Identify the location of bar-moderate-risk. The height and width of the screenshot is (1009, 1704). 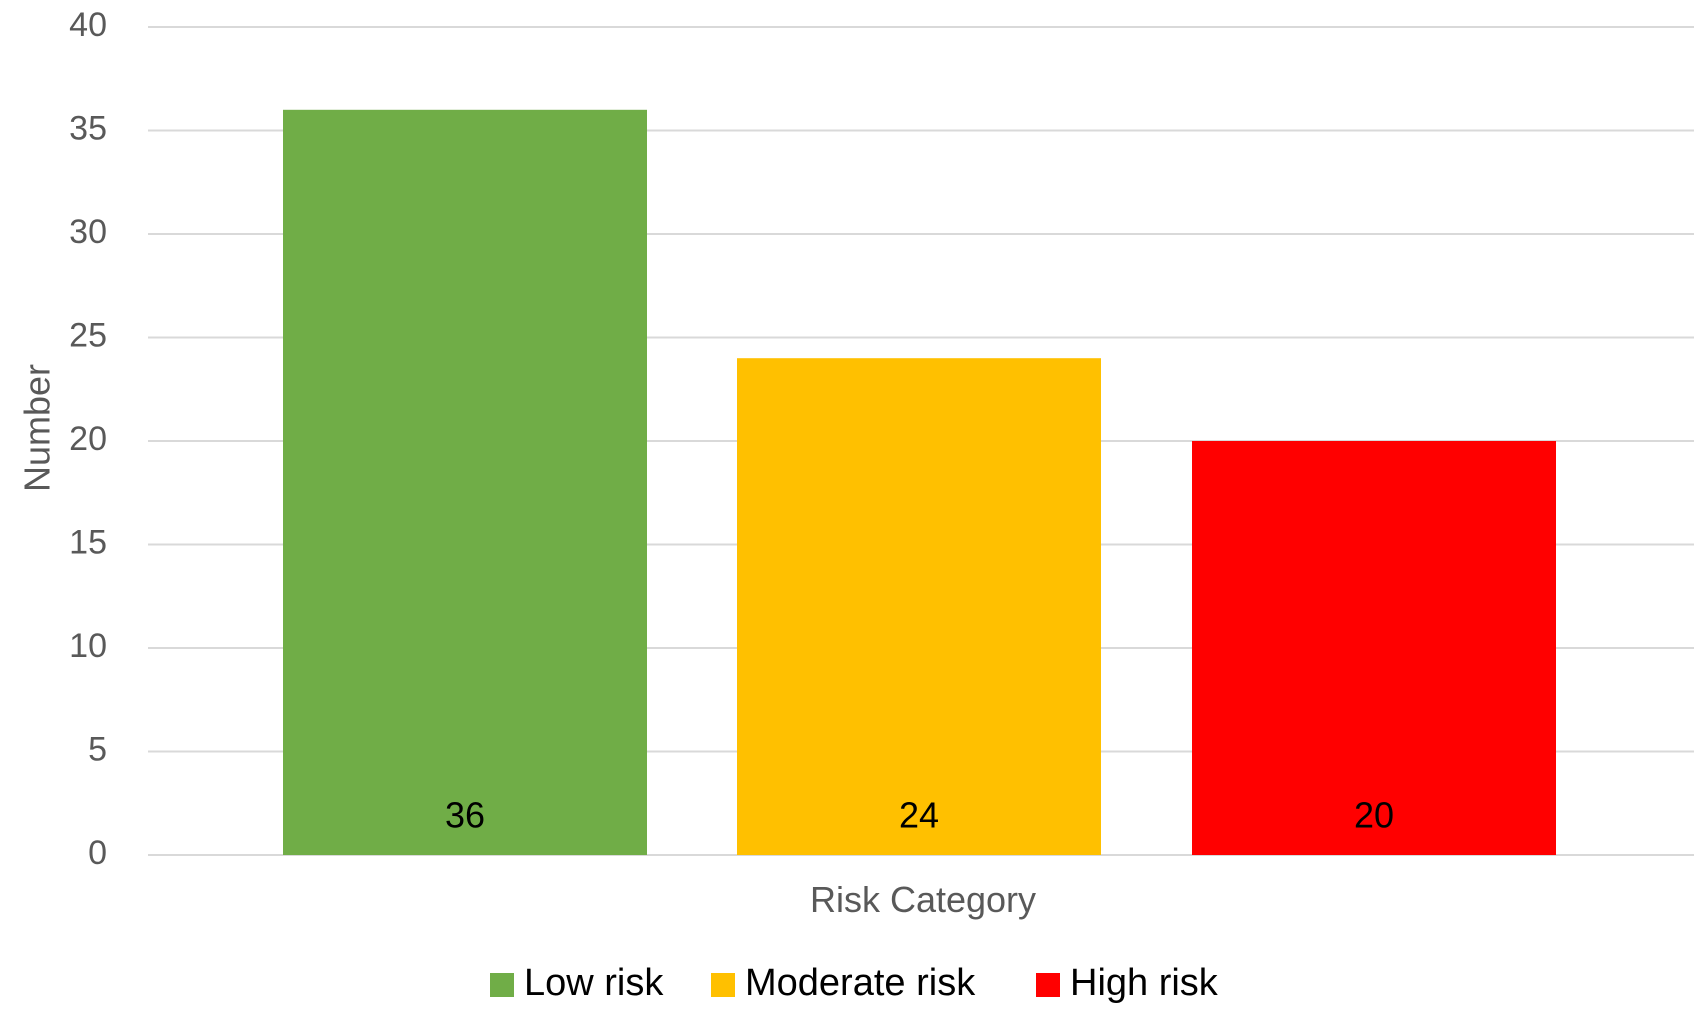
(919, 606).